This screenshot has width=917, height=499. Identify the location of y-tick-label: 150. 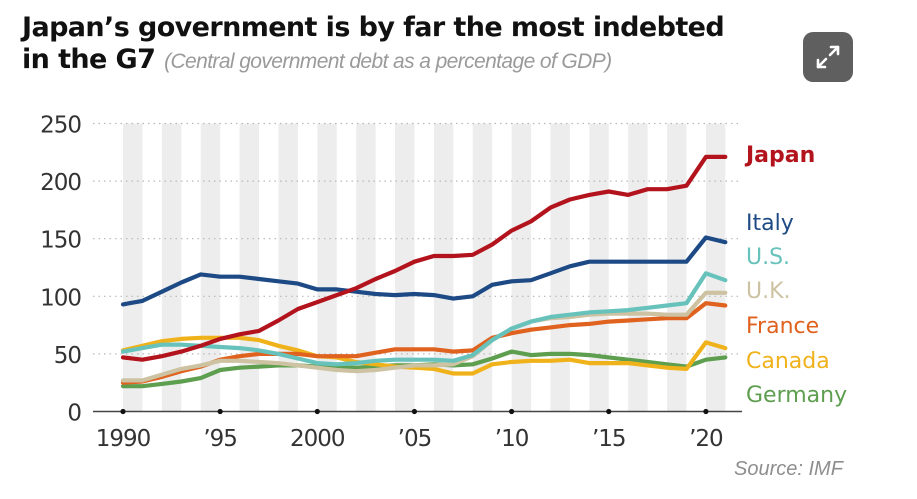
(60, 241).